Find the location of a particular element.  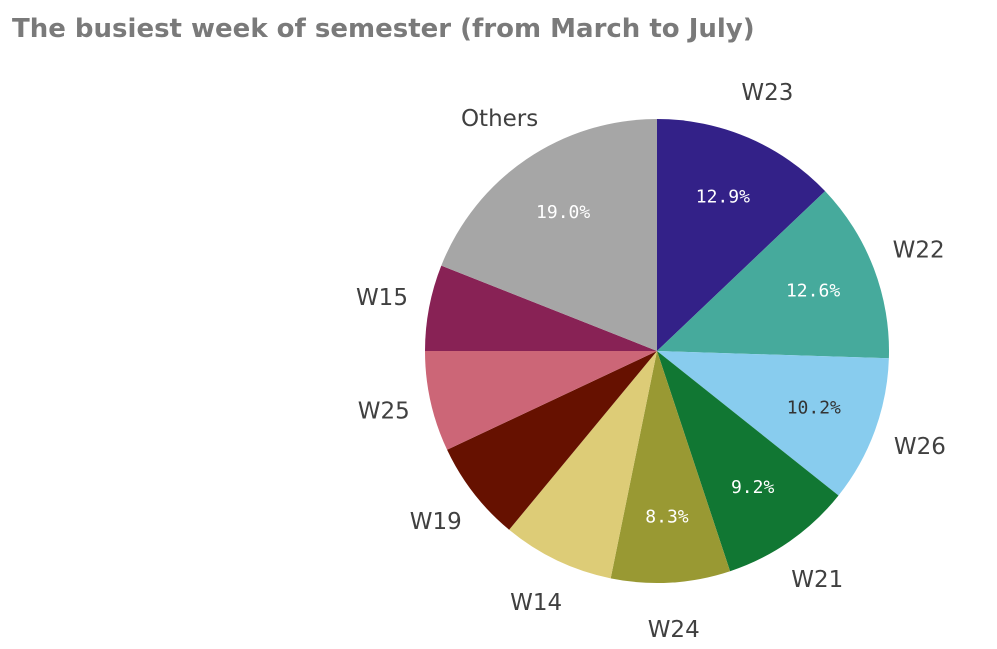

value-label-w21: 9.2% is located at coordinates (753, 487).